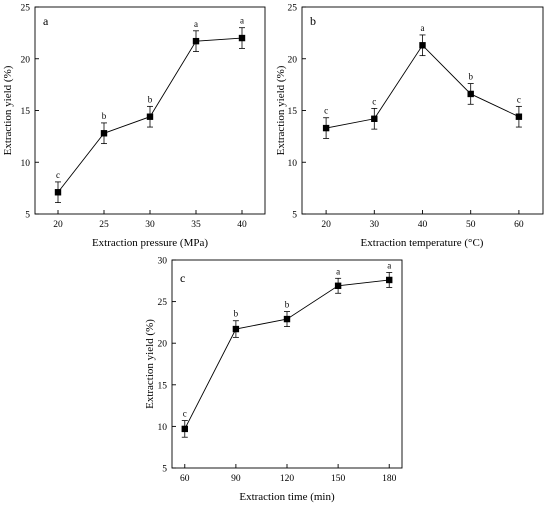 The image size is (550, 509). I want to click on x-axis-title: Extraction time (min), so click(287, 497).